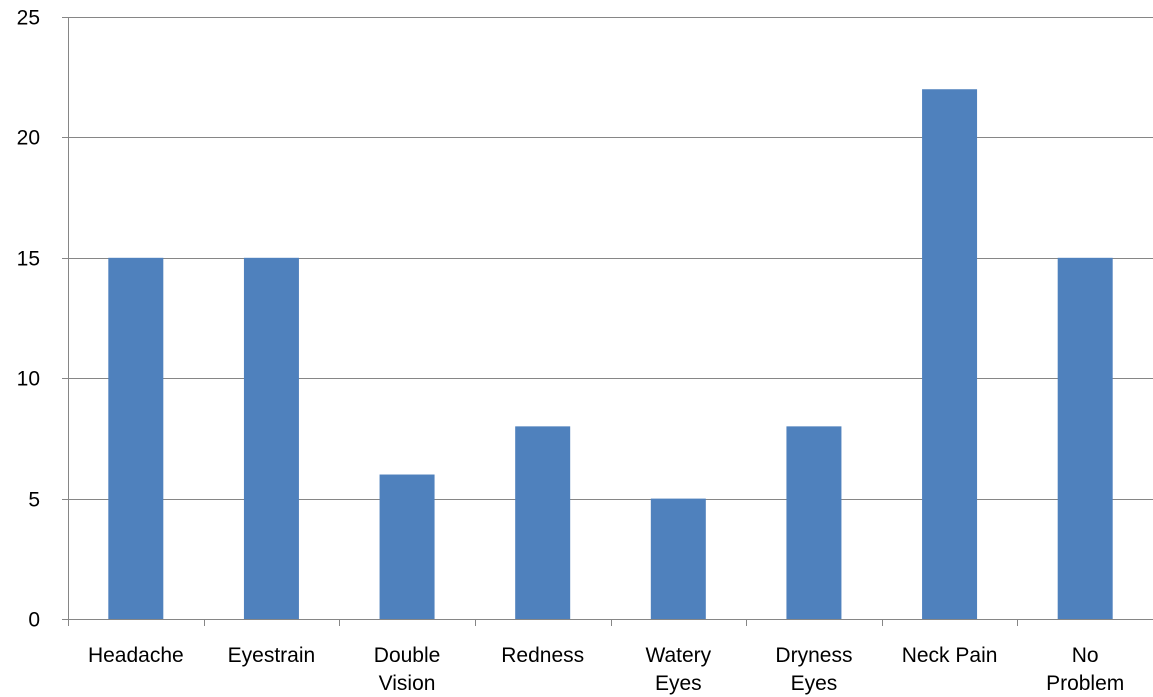 The height and width of the screenshot is (697, 1153). I want to click on x-tick-label-line: Dryness, so click(813, 655).